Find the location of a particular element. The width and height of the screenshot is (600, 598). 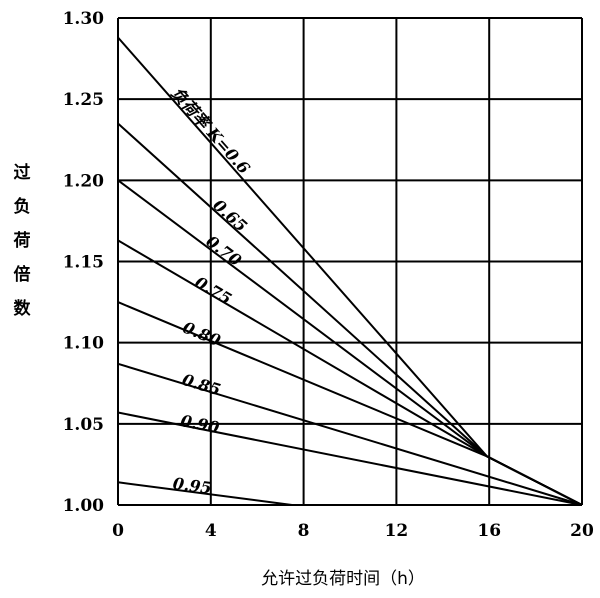

series-label-2: 0.70 is located at coordinates (223, 251).